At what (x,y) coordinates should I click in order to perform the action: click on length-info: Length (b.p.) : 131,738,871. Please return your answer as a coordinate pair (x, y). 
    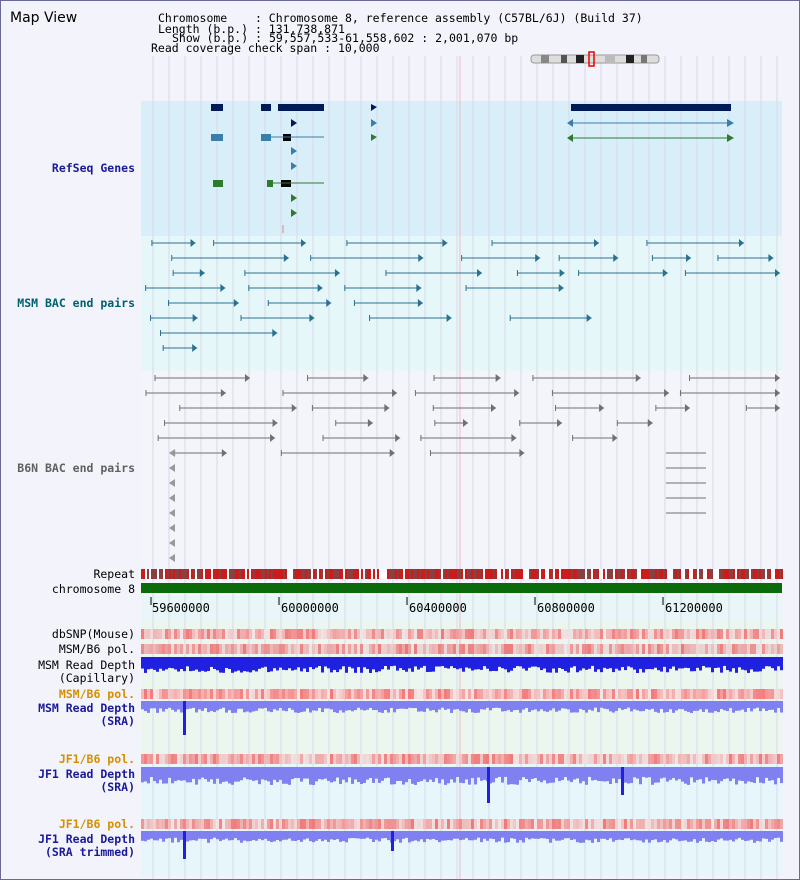
    Looking at the image, I should click on (251, 29).